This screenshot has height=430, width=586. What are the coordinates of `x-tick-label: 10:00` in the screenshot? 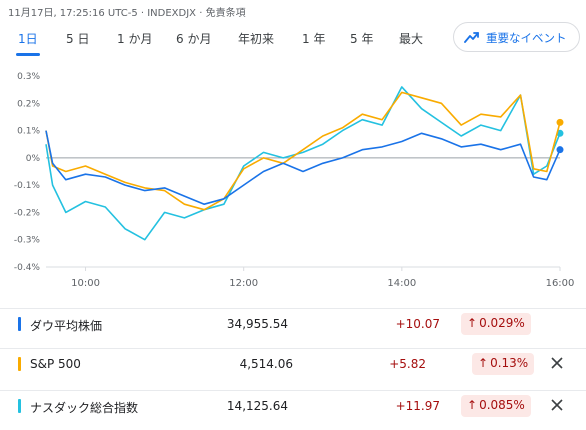 It's located at (85, 283).